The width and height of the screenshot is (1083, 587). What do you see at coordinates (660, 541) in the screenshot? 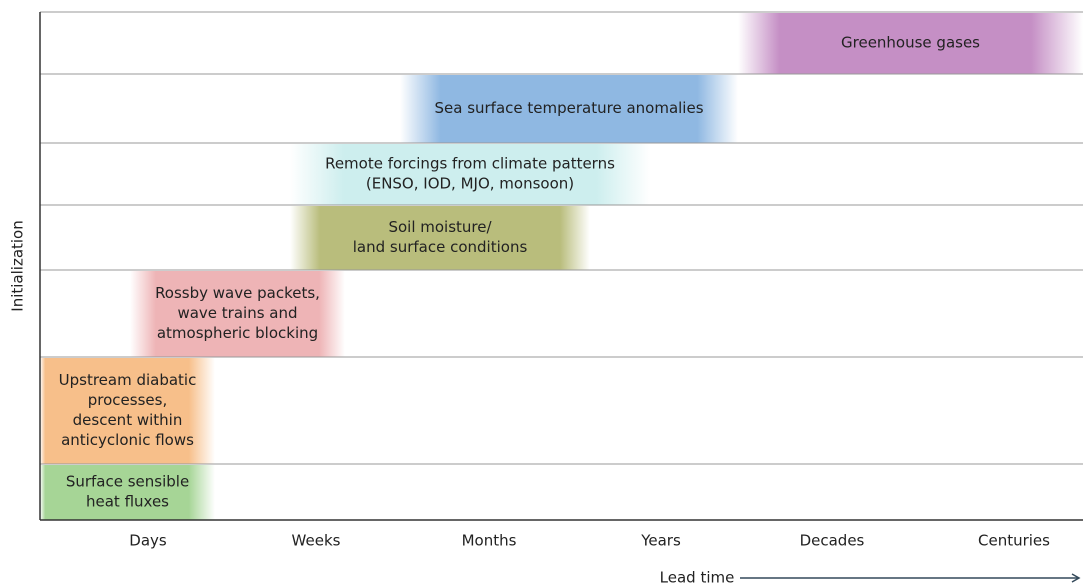
I see `x-category-label: Years` at bounding box center [660, 541].